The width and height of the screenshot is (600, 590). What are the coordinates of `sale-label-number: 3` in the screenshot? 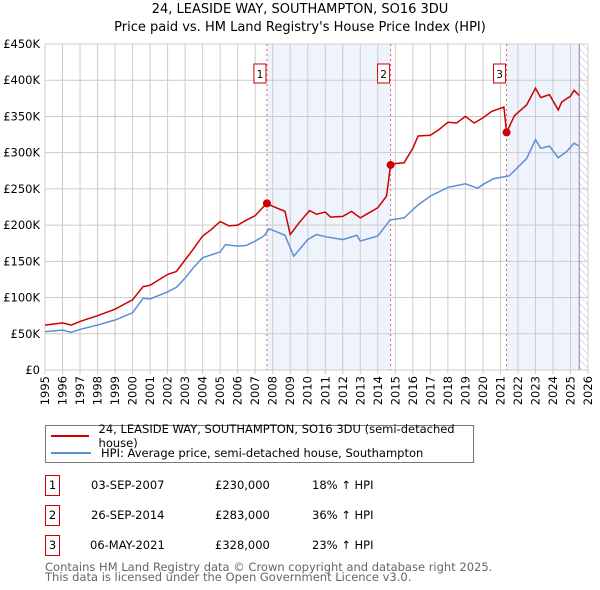 It's located at (499, 75).